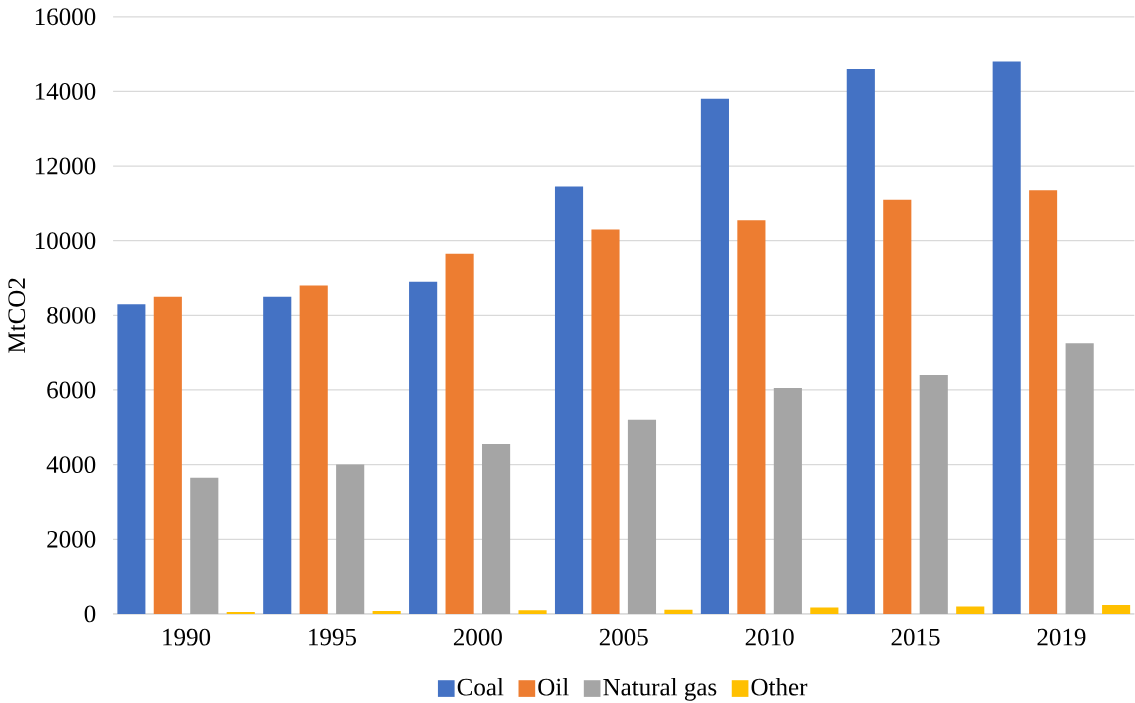  Describe the element at coordinates (90, 614) in the screenshot. I see `y-tick-label: 0` at that location.